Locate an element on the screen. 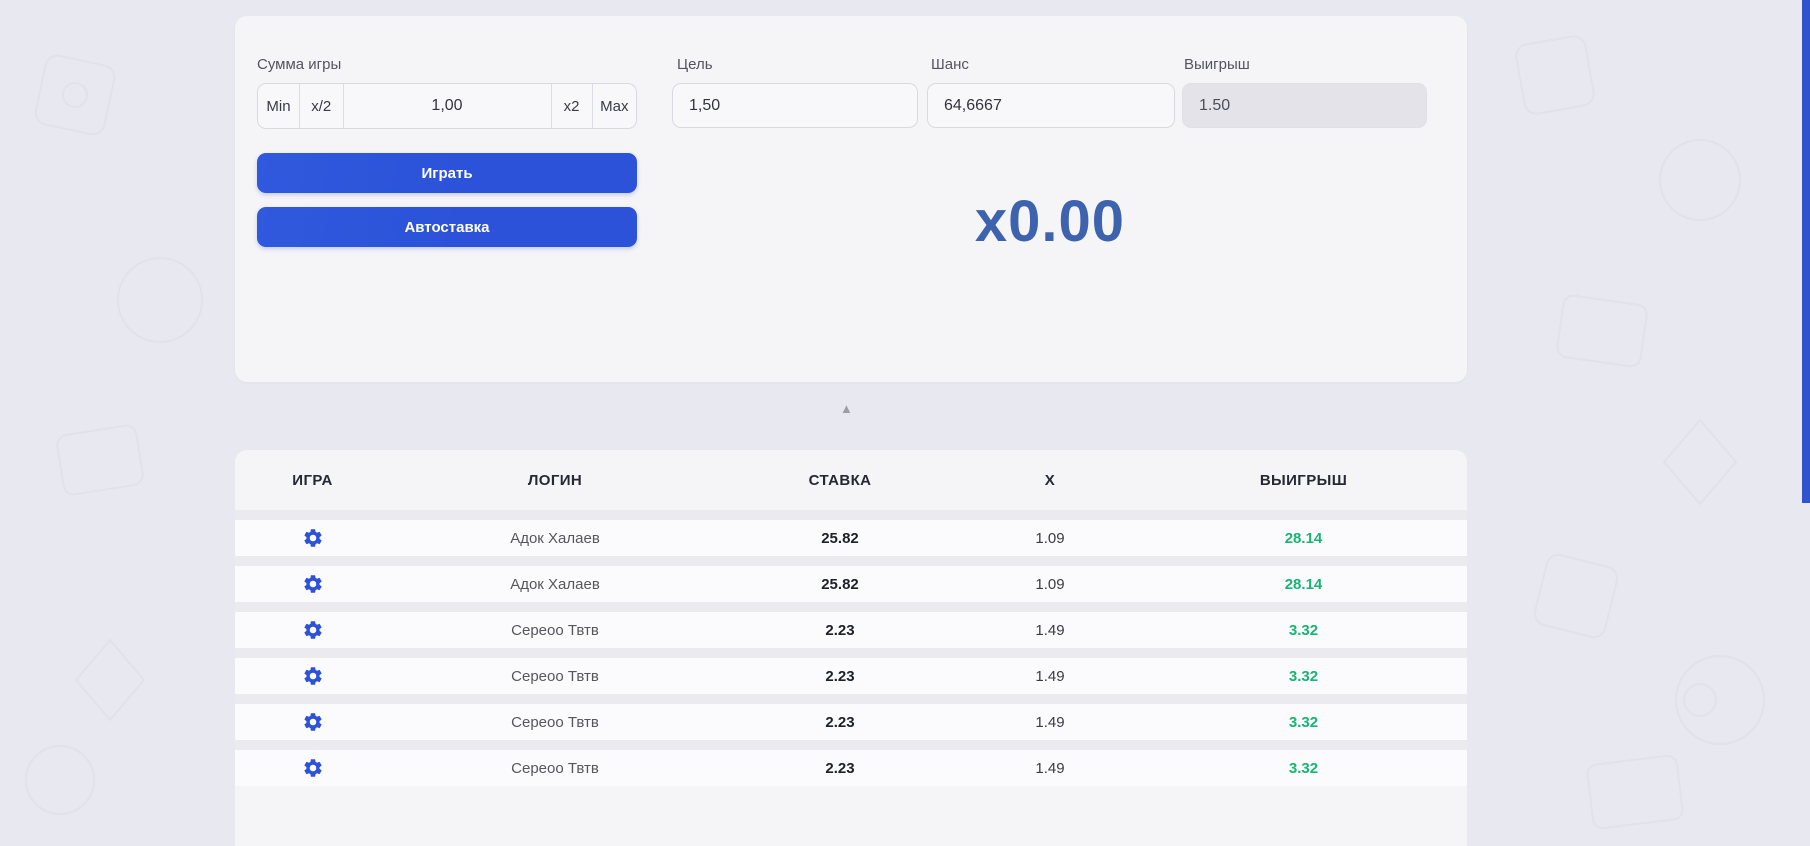  bet-double-button: x2 is located at coordinates (572, 106).